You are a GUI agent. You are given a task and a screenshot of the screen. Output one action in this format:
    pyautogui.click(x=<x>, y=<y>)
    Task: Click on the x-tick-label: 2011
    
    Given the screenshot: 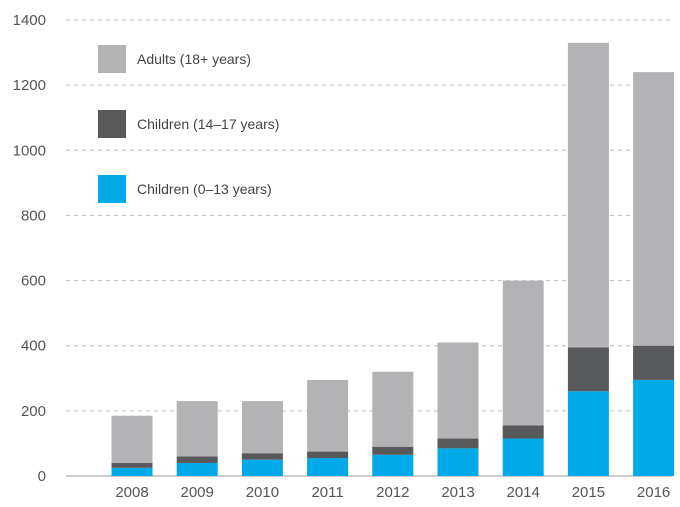 What is the action you would take?
    pyautogui.click(x=327, y=492)
    